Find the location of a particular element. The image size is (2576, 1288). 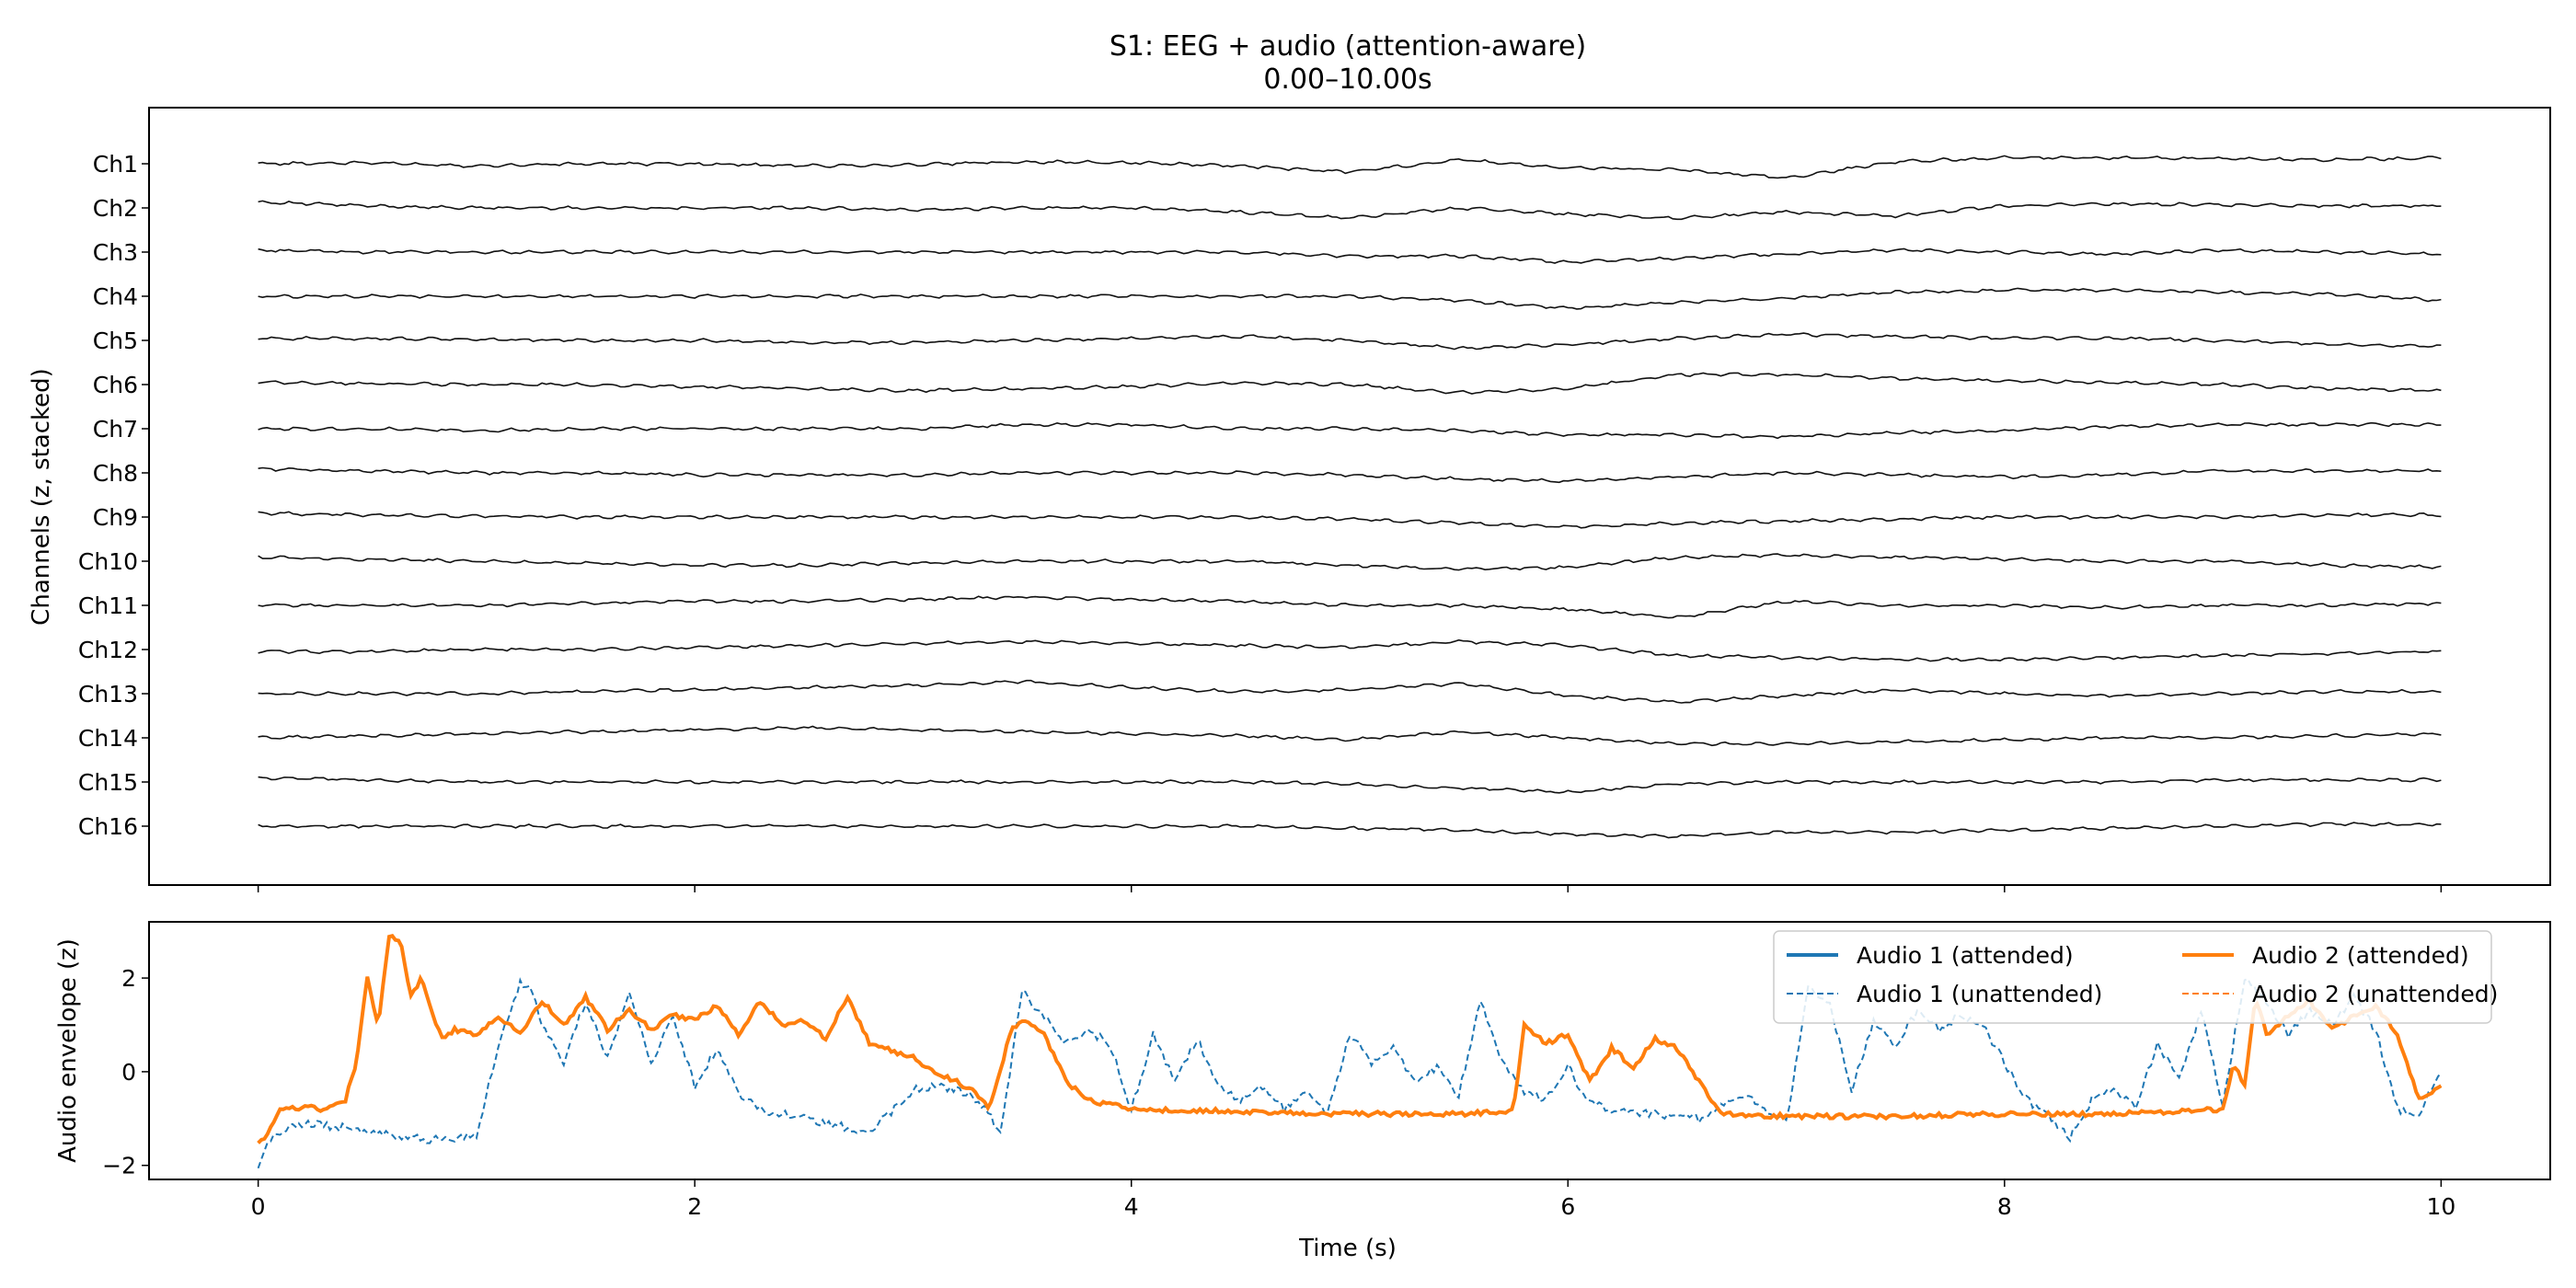

eeg-trace-ch1 is located at coordinates (1350, 167).